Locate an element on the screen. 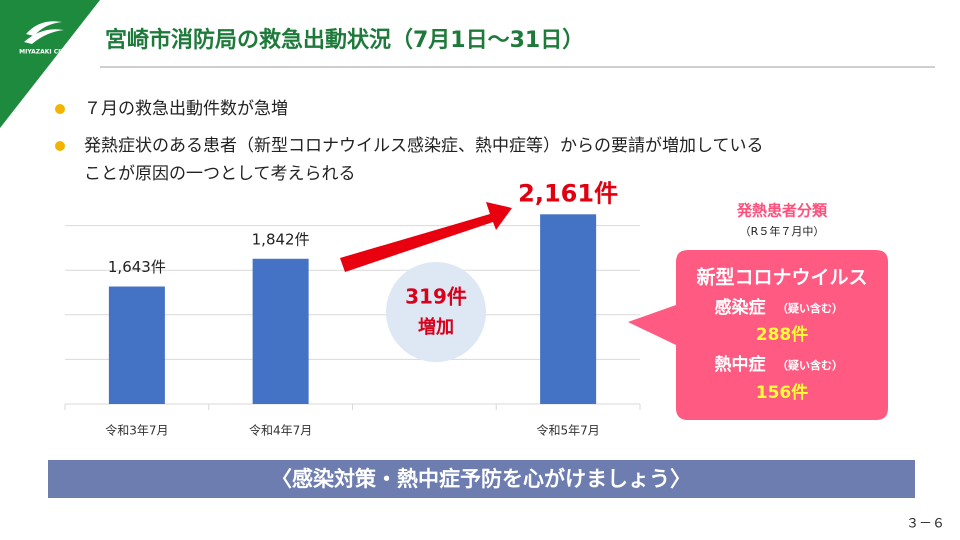 The height and width of the screenshot is (540, 960). fever-box is located at coordinates (758, 335).